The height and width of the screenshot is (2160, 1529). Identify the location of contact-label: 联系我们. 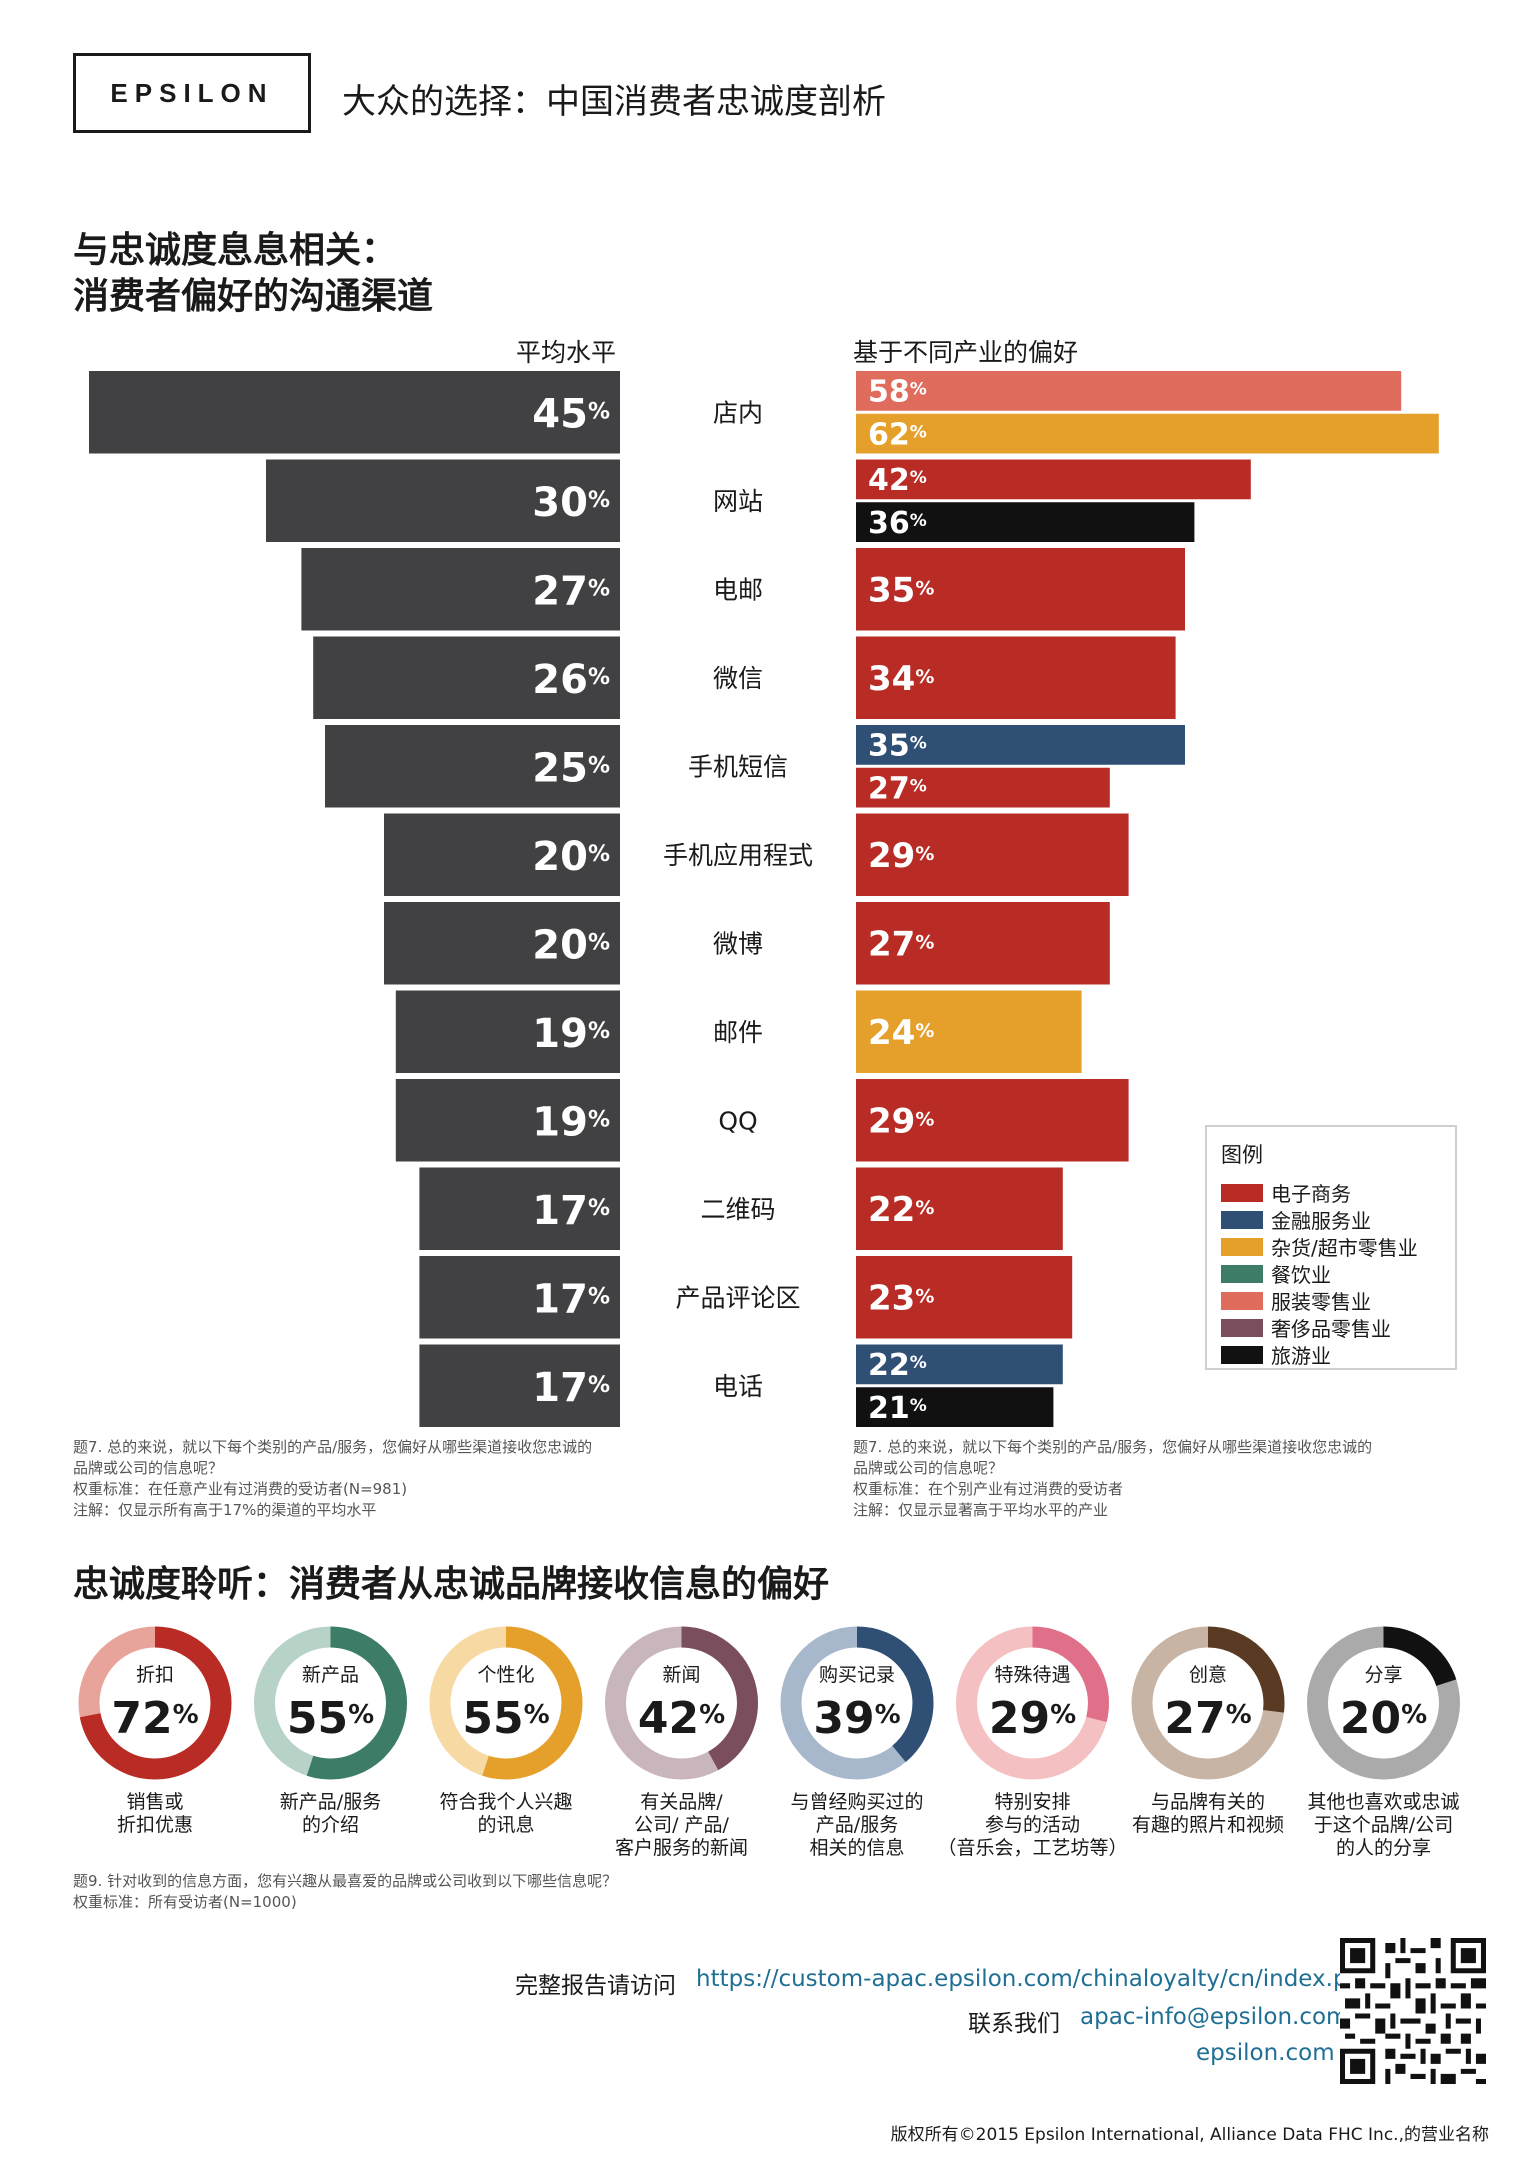
(1014, 2024).